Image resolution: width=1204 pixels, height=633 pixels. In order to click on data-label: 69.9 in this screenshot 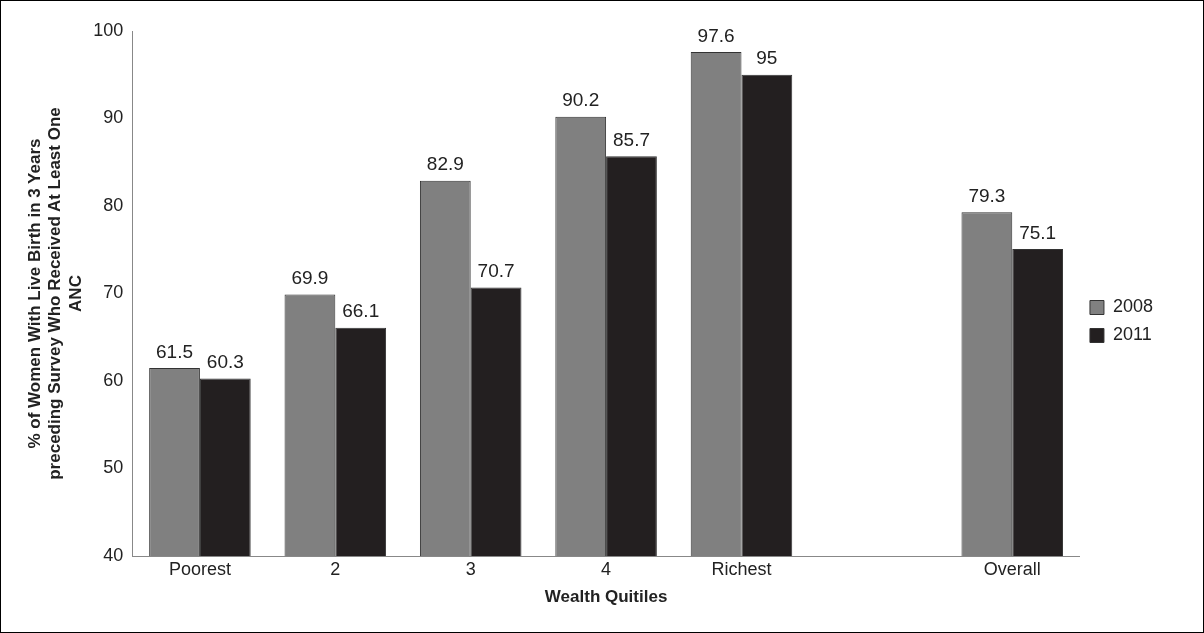, I will do `click(310, 278)`.